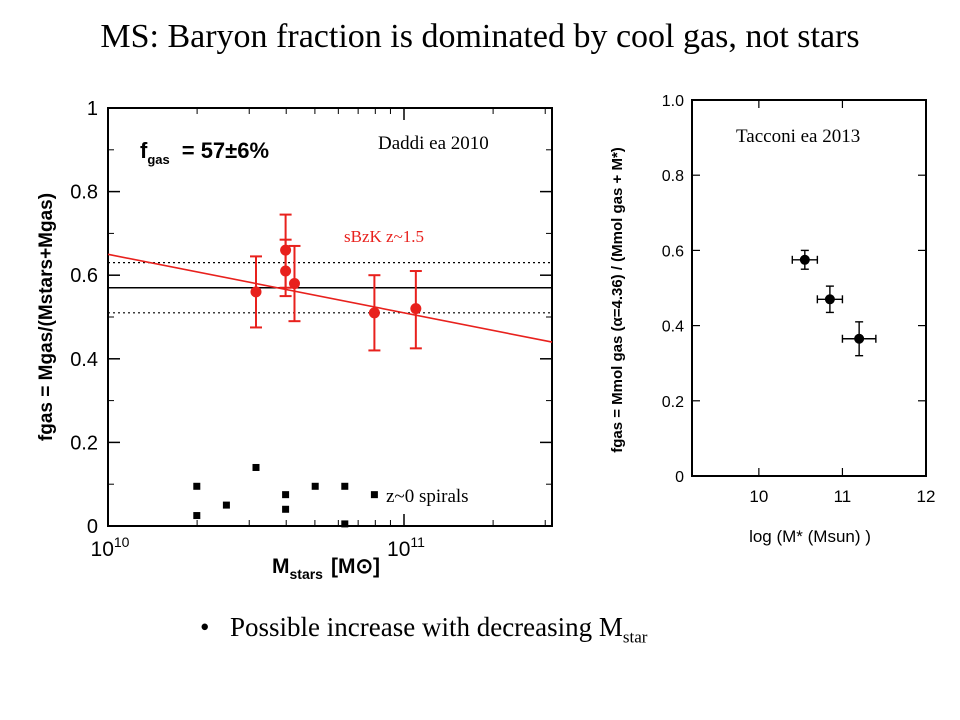 The height and width of the screenshot is (720, 960). I want to click on chart-a-ytick-label: 0.6, so click(84, 276).